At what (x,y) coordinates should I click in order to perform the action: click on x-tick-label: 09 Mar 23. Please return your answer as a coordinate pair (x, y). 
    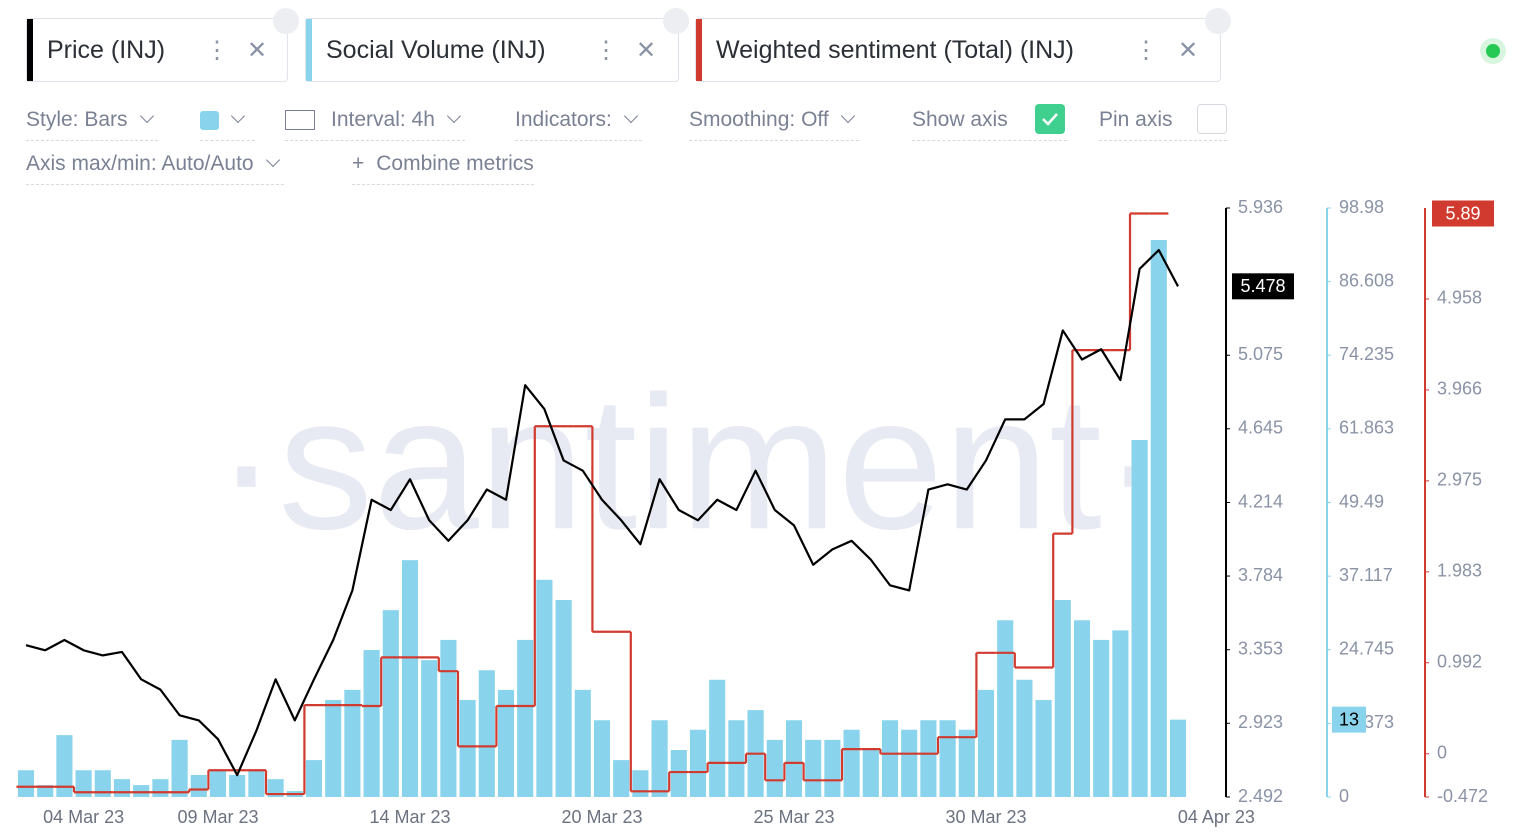
    Looking at the image, I should click on (217, 817).